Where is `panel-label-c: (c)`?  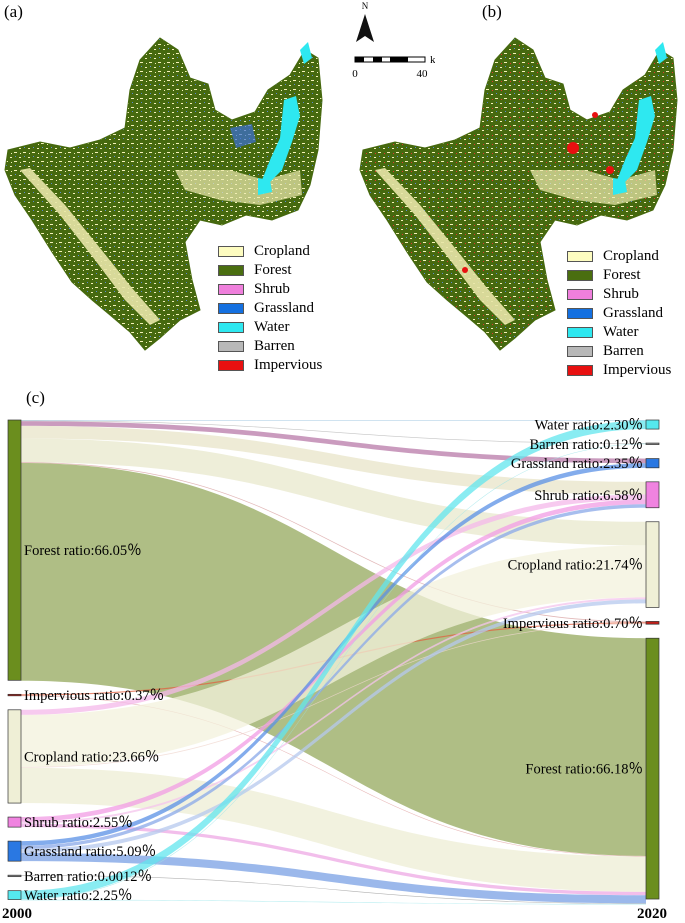
panel-label-c: (c) is located at coordinates (35, 397).